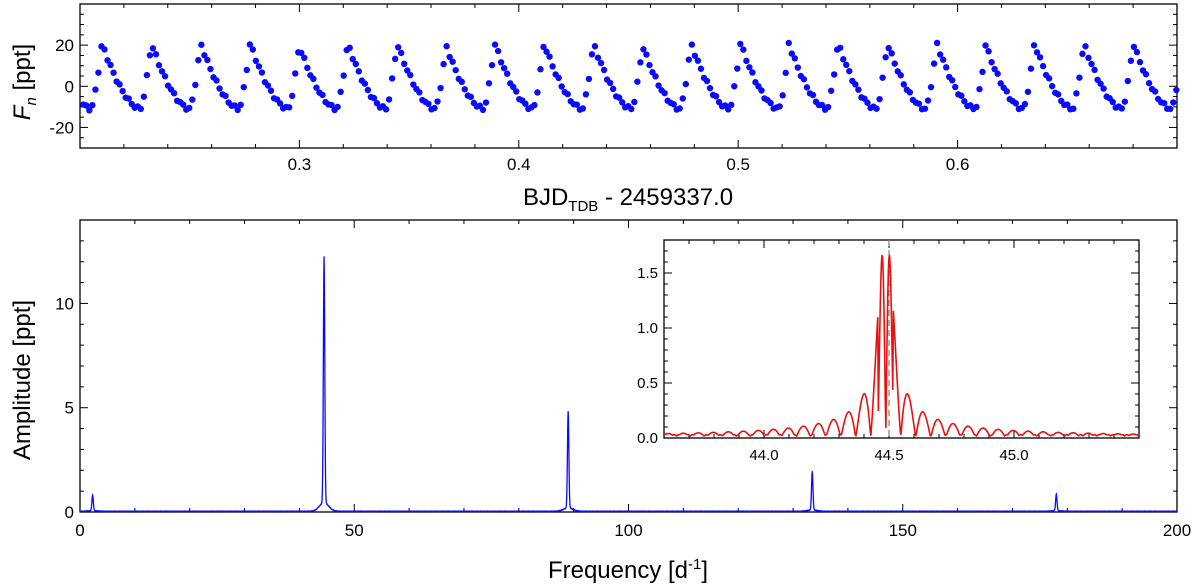  Describe the element at coordinates (354, 530) in the screenshot. I see `x-tick-label: 50` at that location.